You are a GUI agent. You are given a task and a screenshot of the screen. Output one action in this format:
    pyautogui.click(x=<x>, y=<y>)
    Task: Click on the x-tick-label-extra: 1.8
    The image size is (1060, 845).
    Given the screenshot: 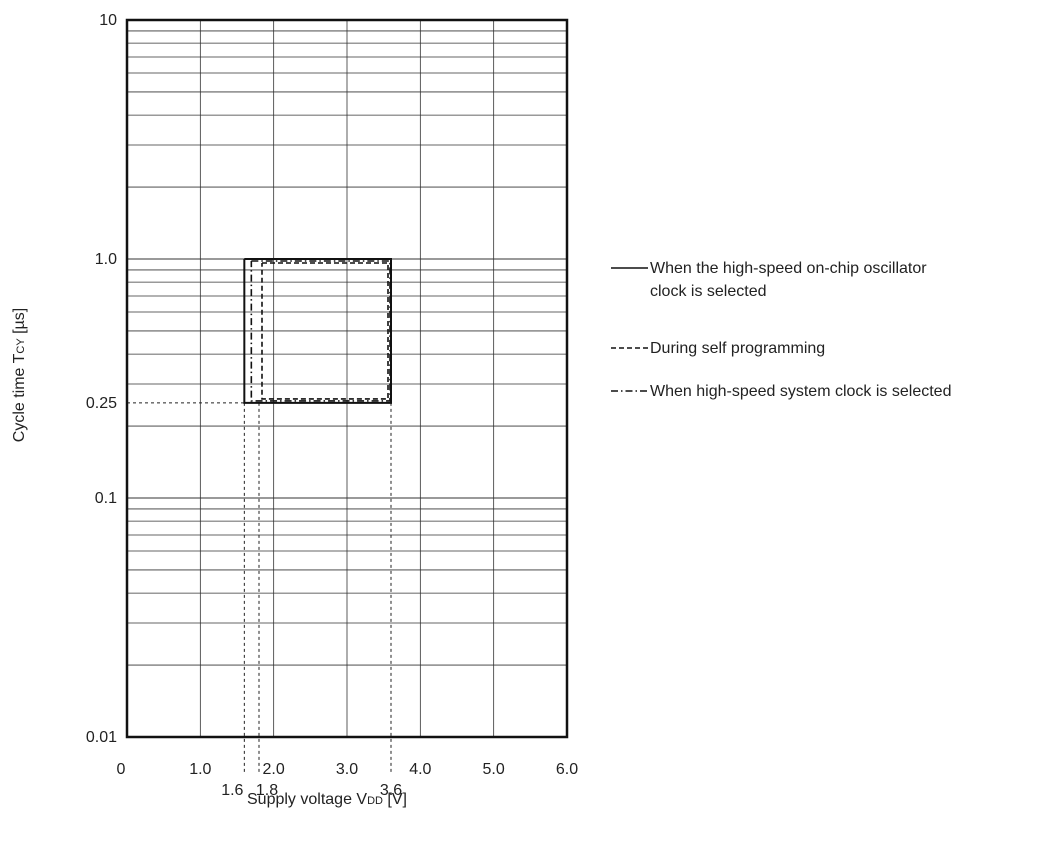 What is the action you would take?
    pyautogui.click(x=267, y=790)
    